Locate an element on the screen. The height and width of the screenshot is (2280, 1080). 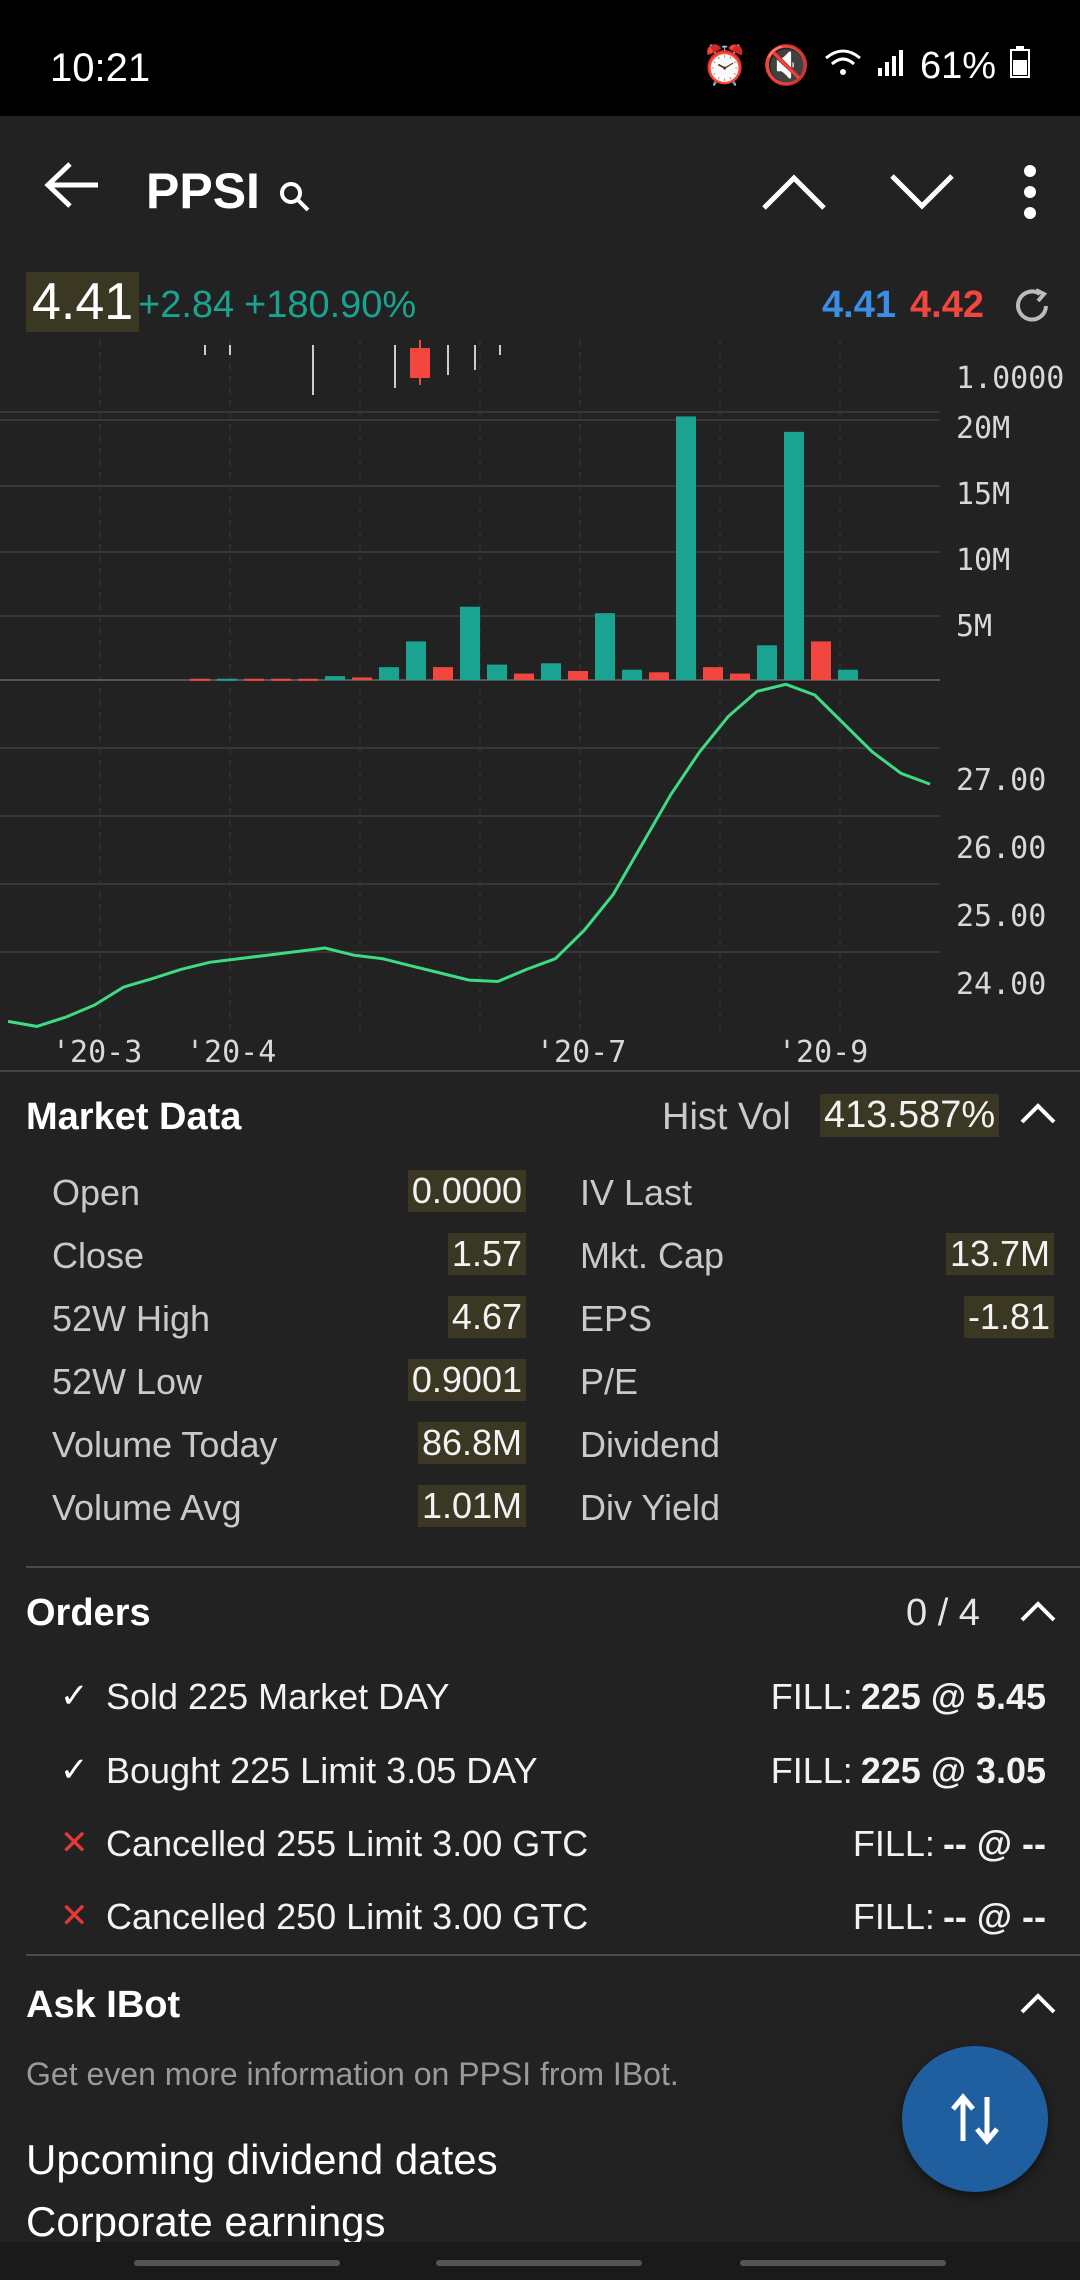
collapse-market-data-icon is located at coordinates (1038, 1115).